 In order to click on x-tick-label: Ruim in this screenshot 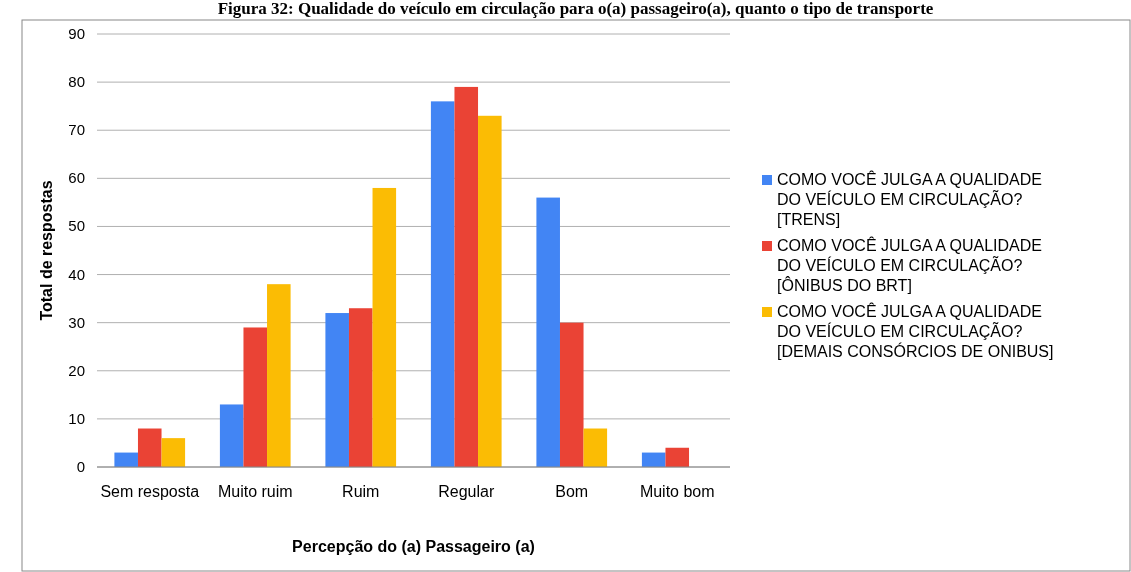, I will do `click(361, 491)`.